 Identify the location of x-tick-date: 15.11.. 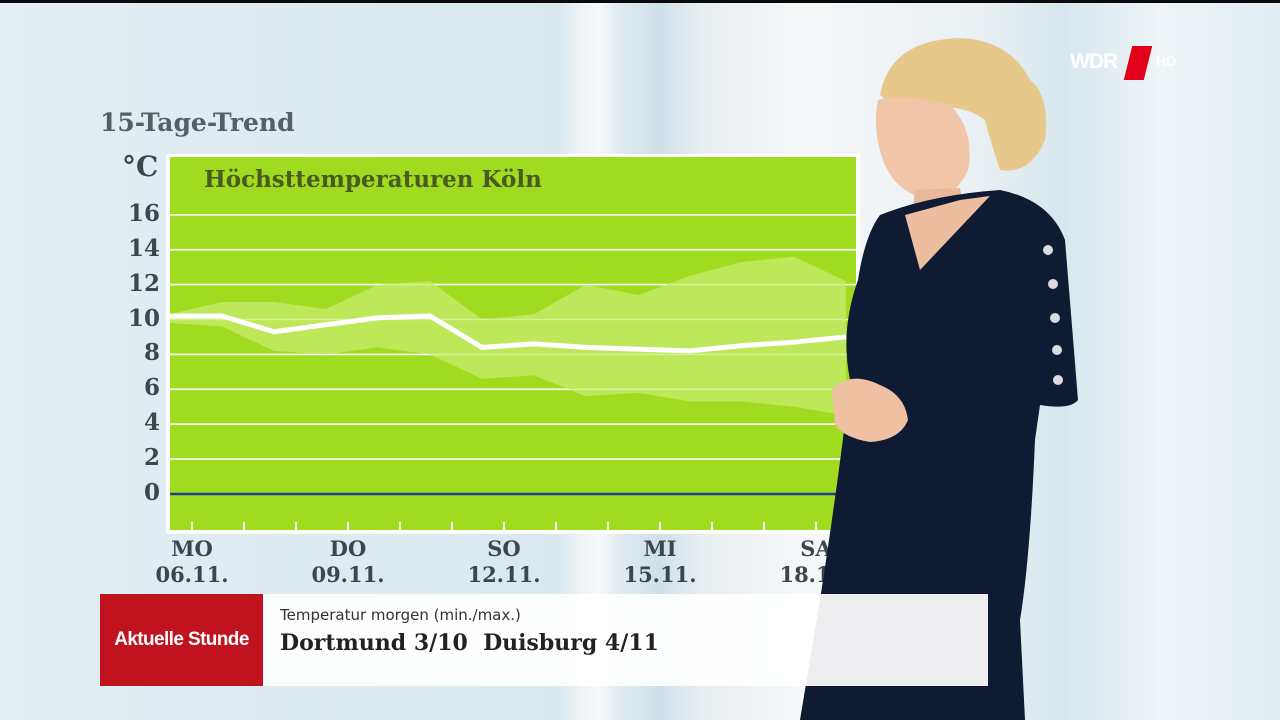
(660, 574).